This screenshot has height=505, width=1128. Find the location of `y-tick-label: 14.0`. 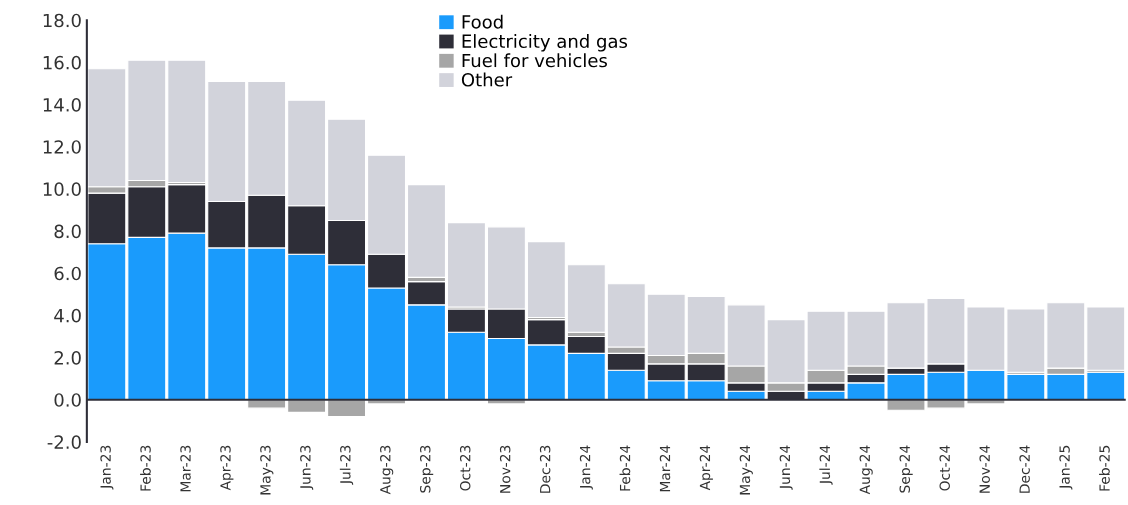

y-tick-label: 14.0 is located at coordinates (62, 104).